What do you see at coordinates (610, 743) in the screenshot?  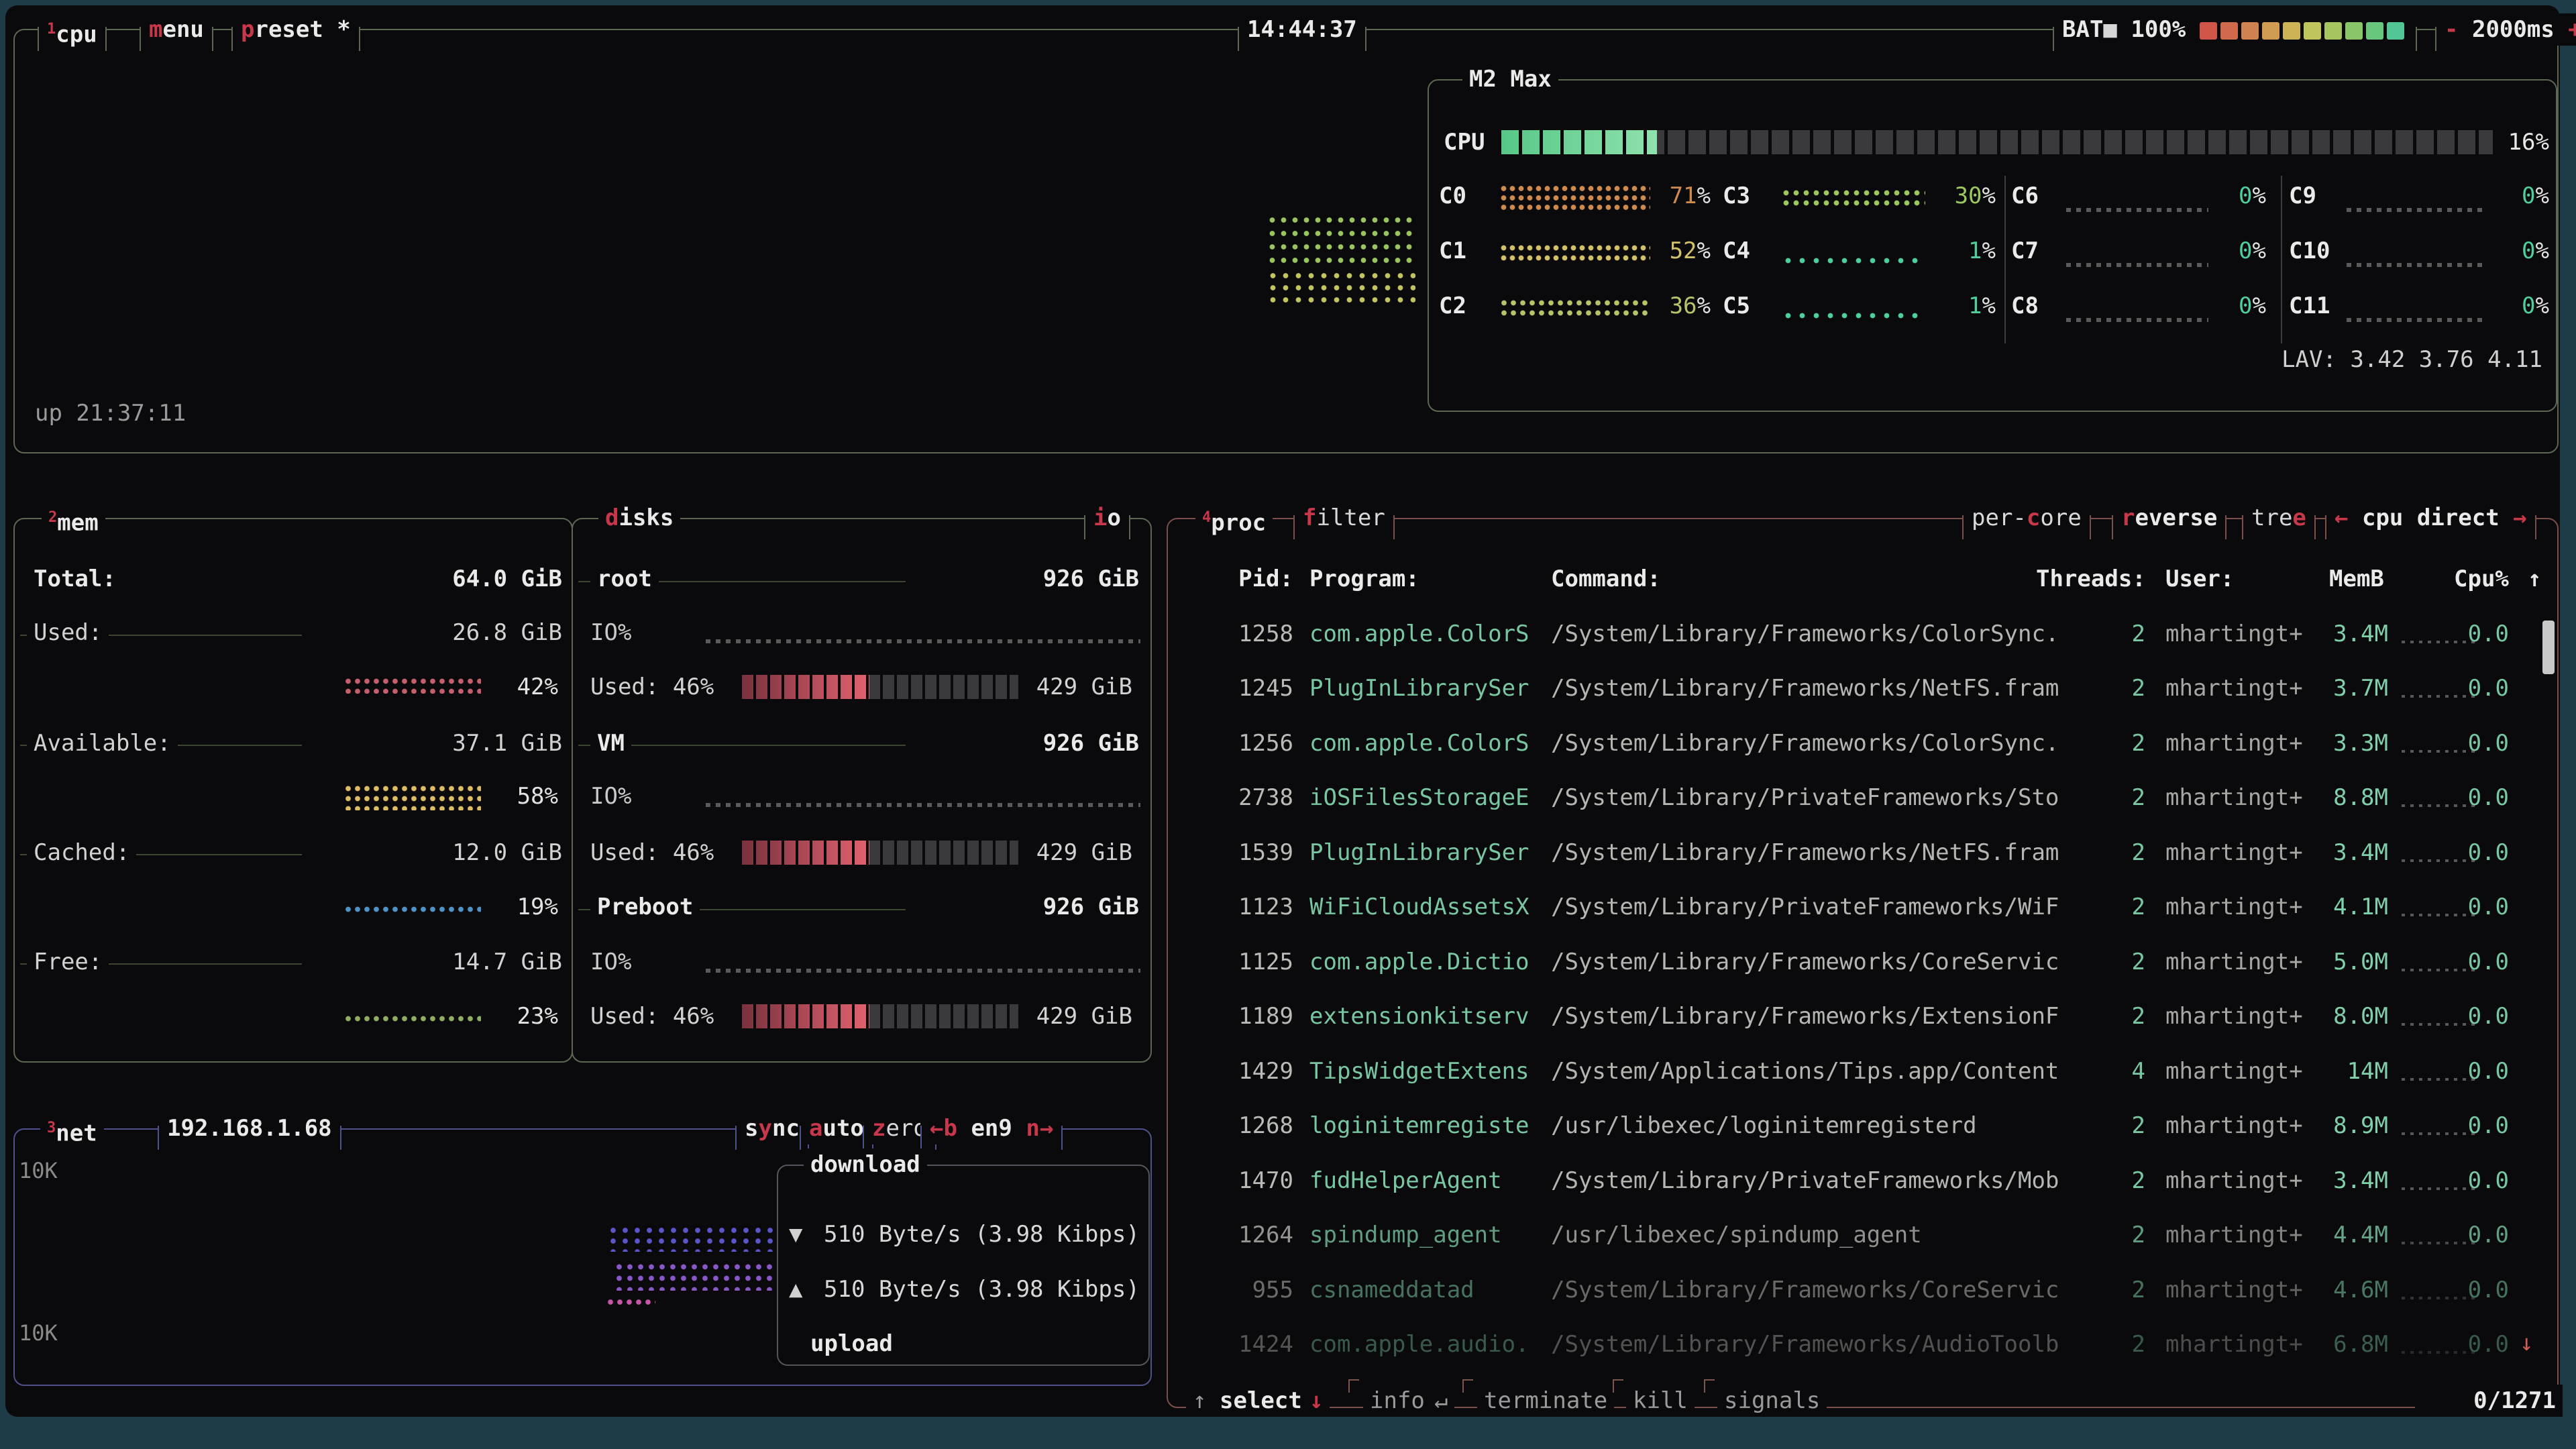 I see `disk-name: VM` at bounding box center [610, 743].